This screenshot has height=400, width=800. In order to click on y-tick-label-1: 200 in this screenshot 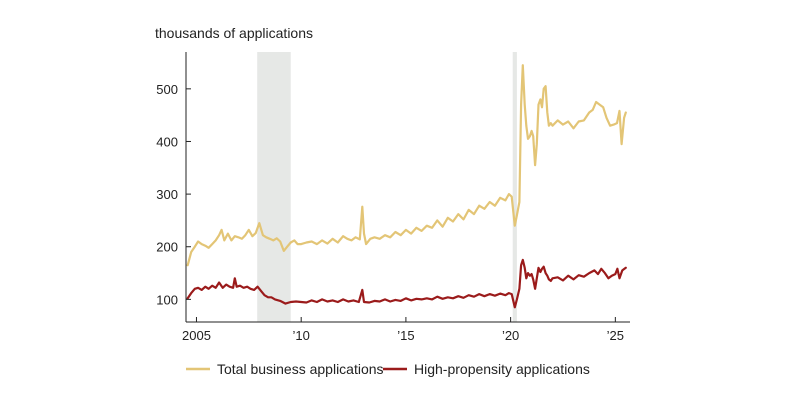, I will do `click(167, 247)`.